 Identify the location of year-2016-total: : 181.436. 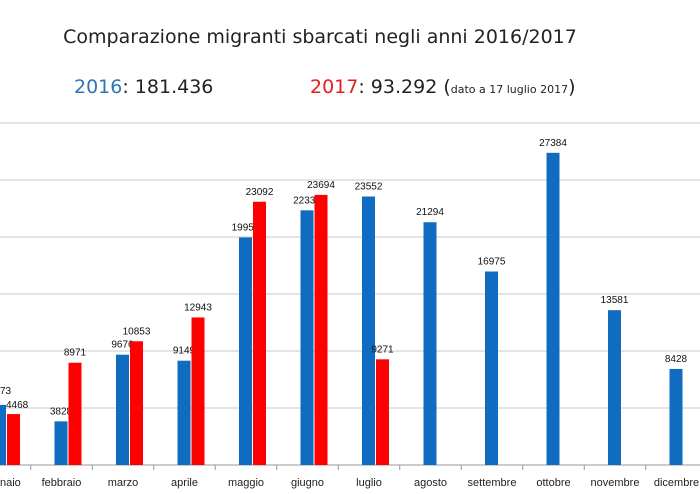
(168, 87).